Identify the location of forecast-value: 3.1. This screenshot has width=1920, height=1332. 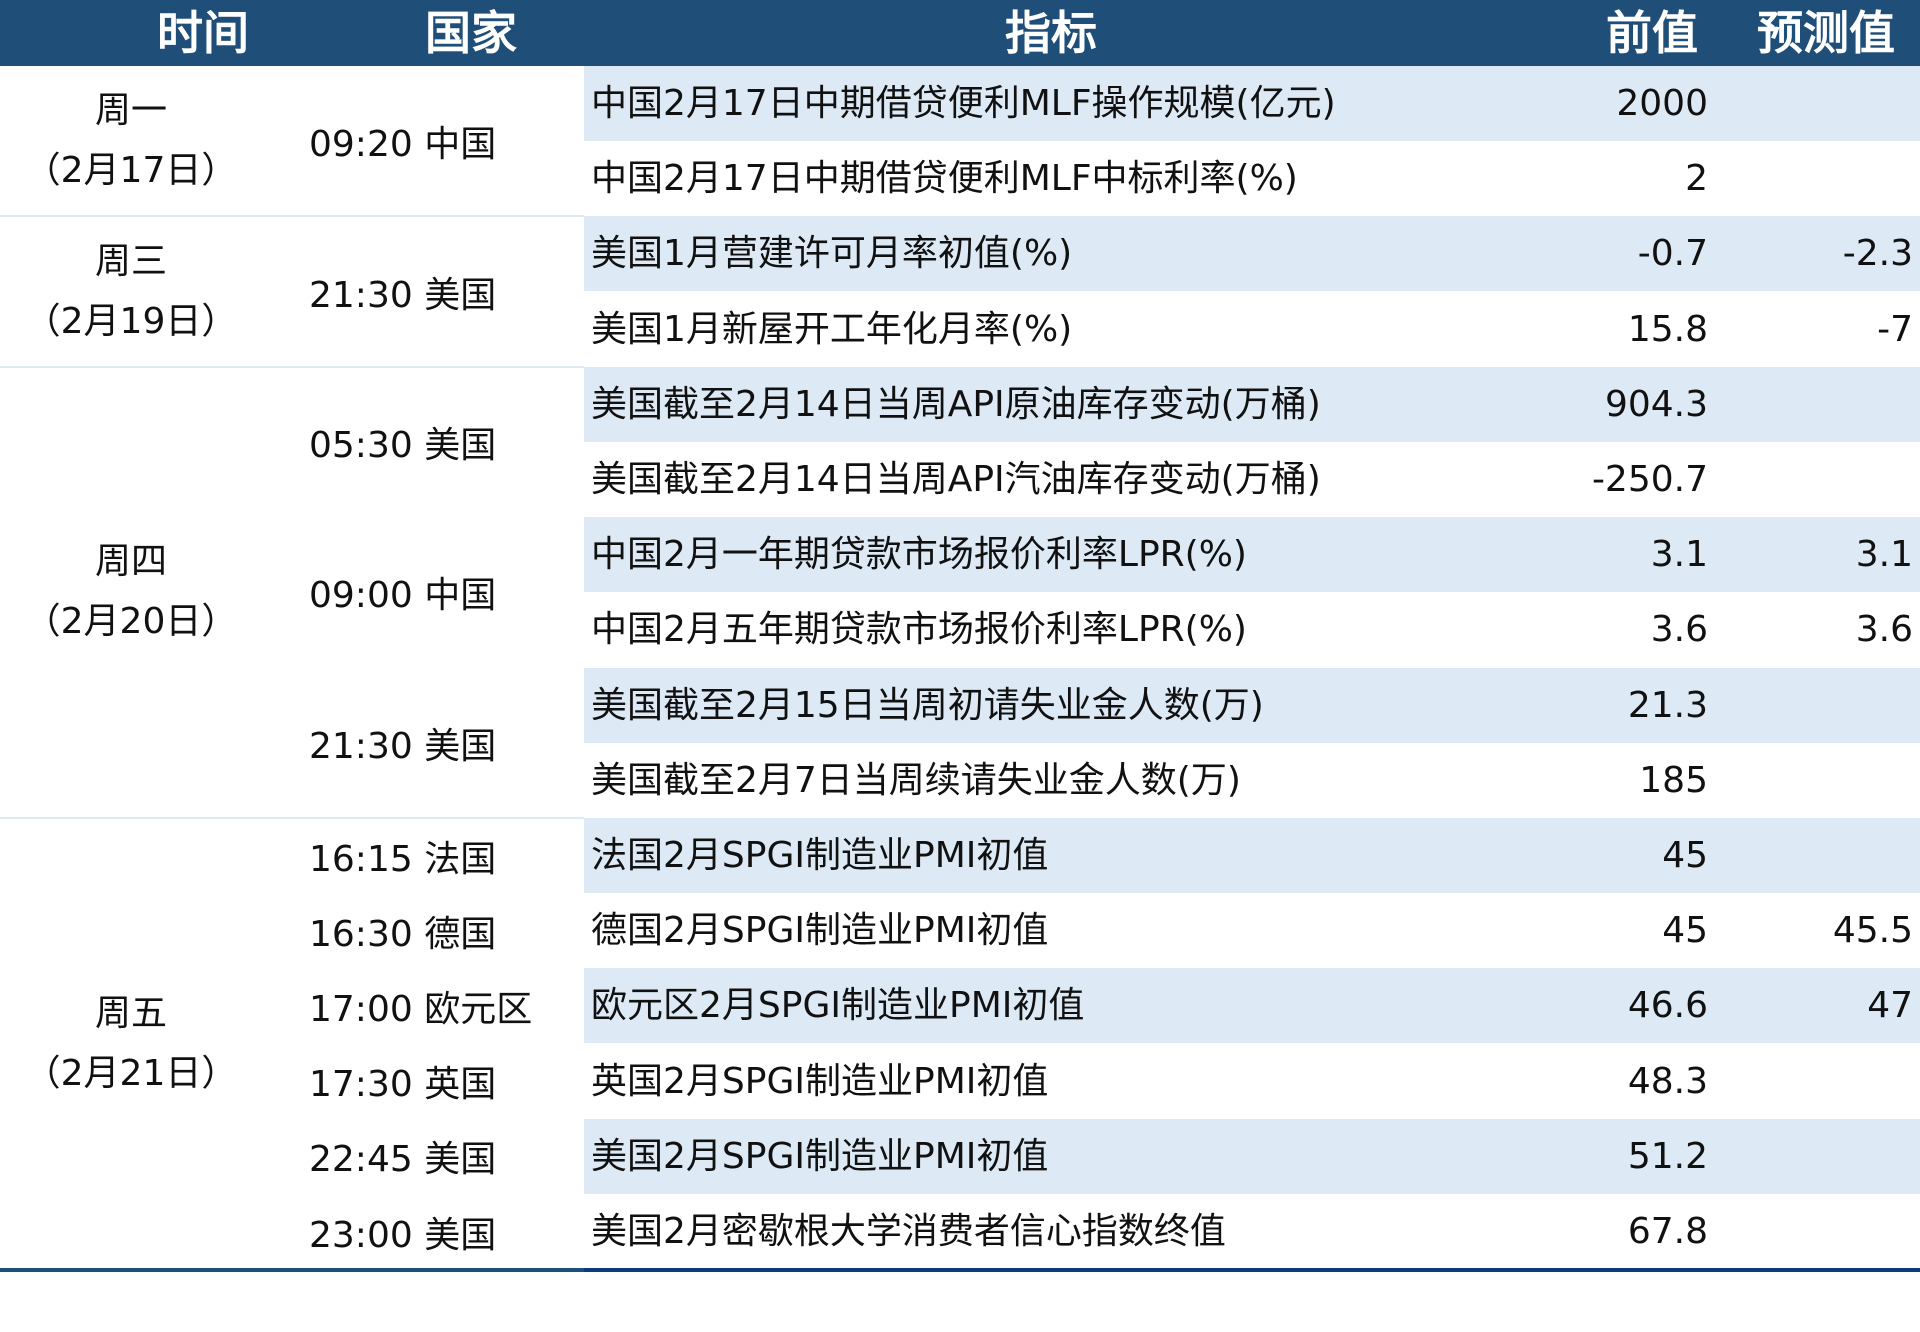
(1884, 555).